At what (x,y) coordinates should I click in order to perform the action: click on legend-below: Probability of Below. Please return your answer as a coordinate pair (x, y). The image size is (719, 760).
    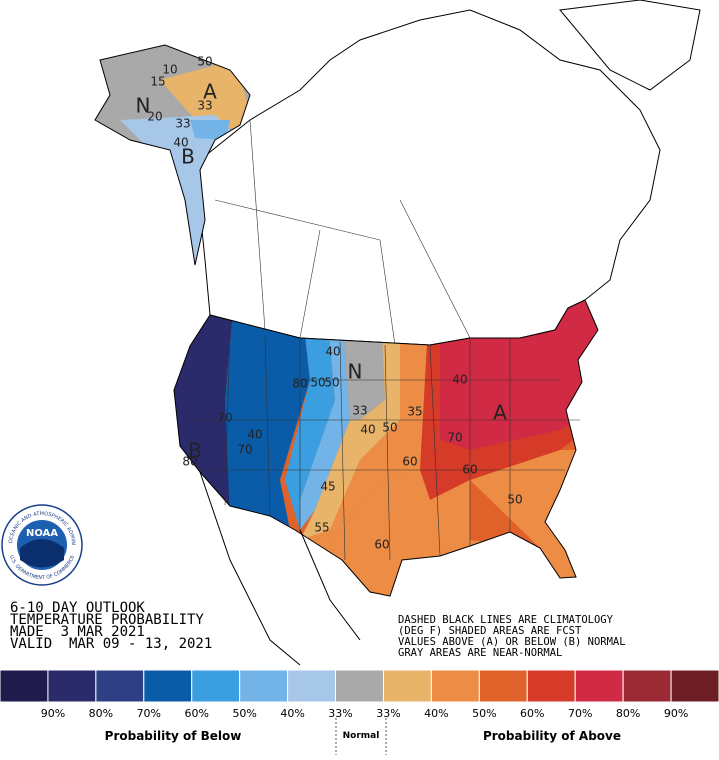
    Looking at the image, I should click on (173, 736).